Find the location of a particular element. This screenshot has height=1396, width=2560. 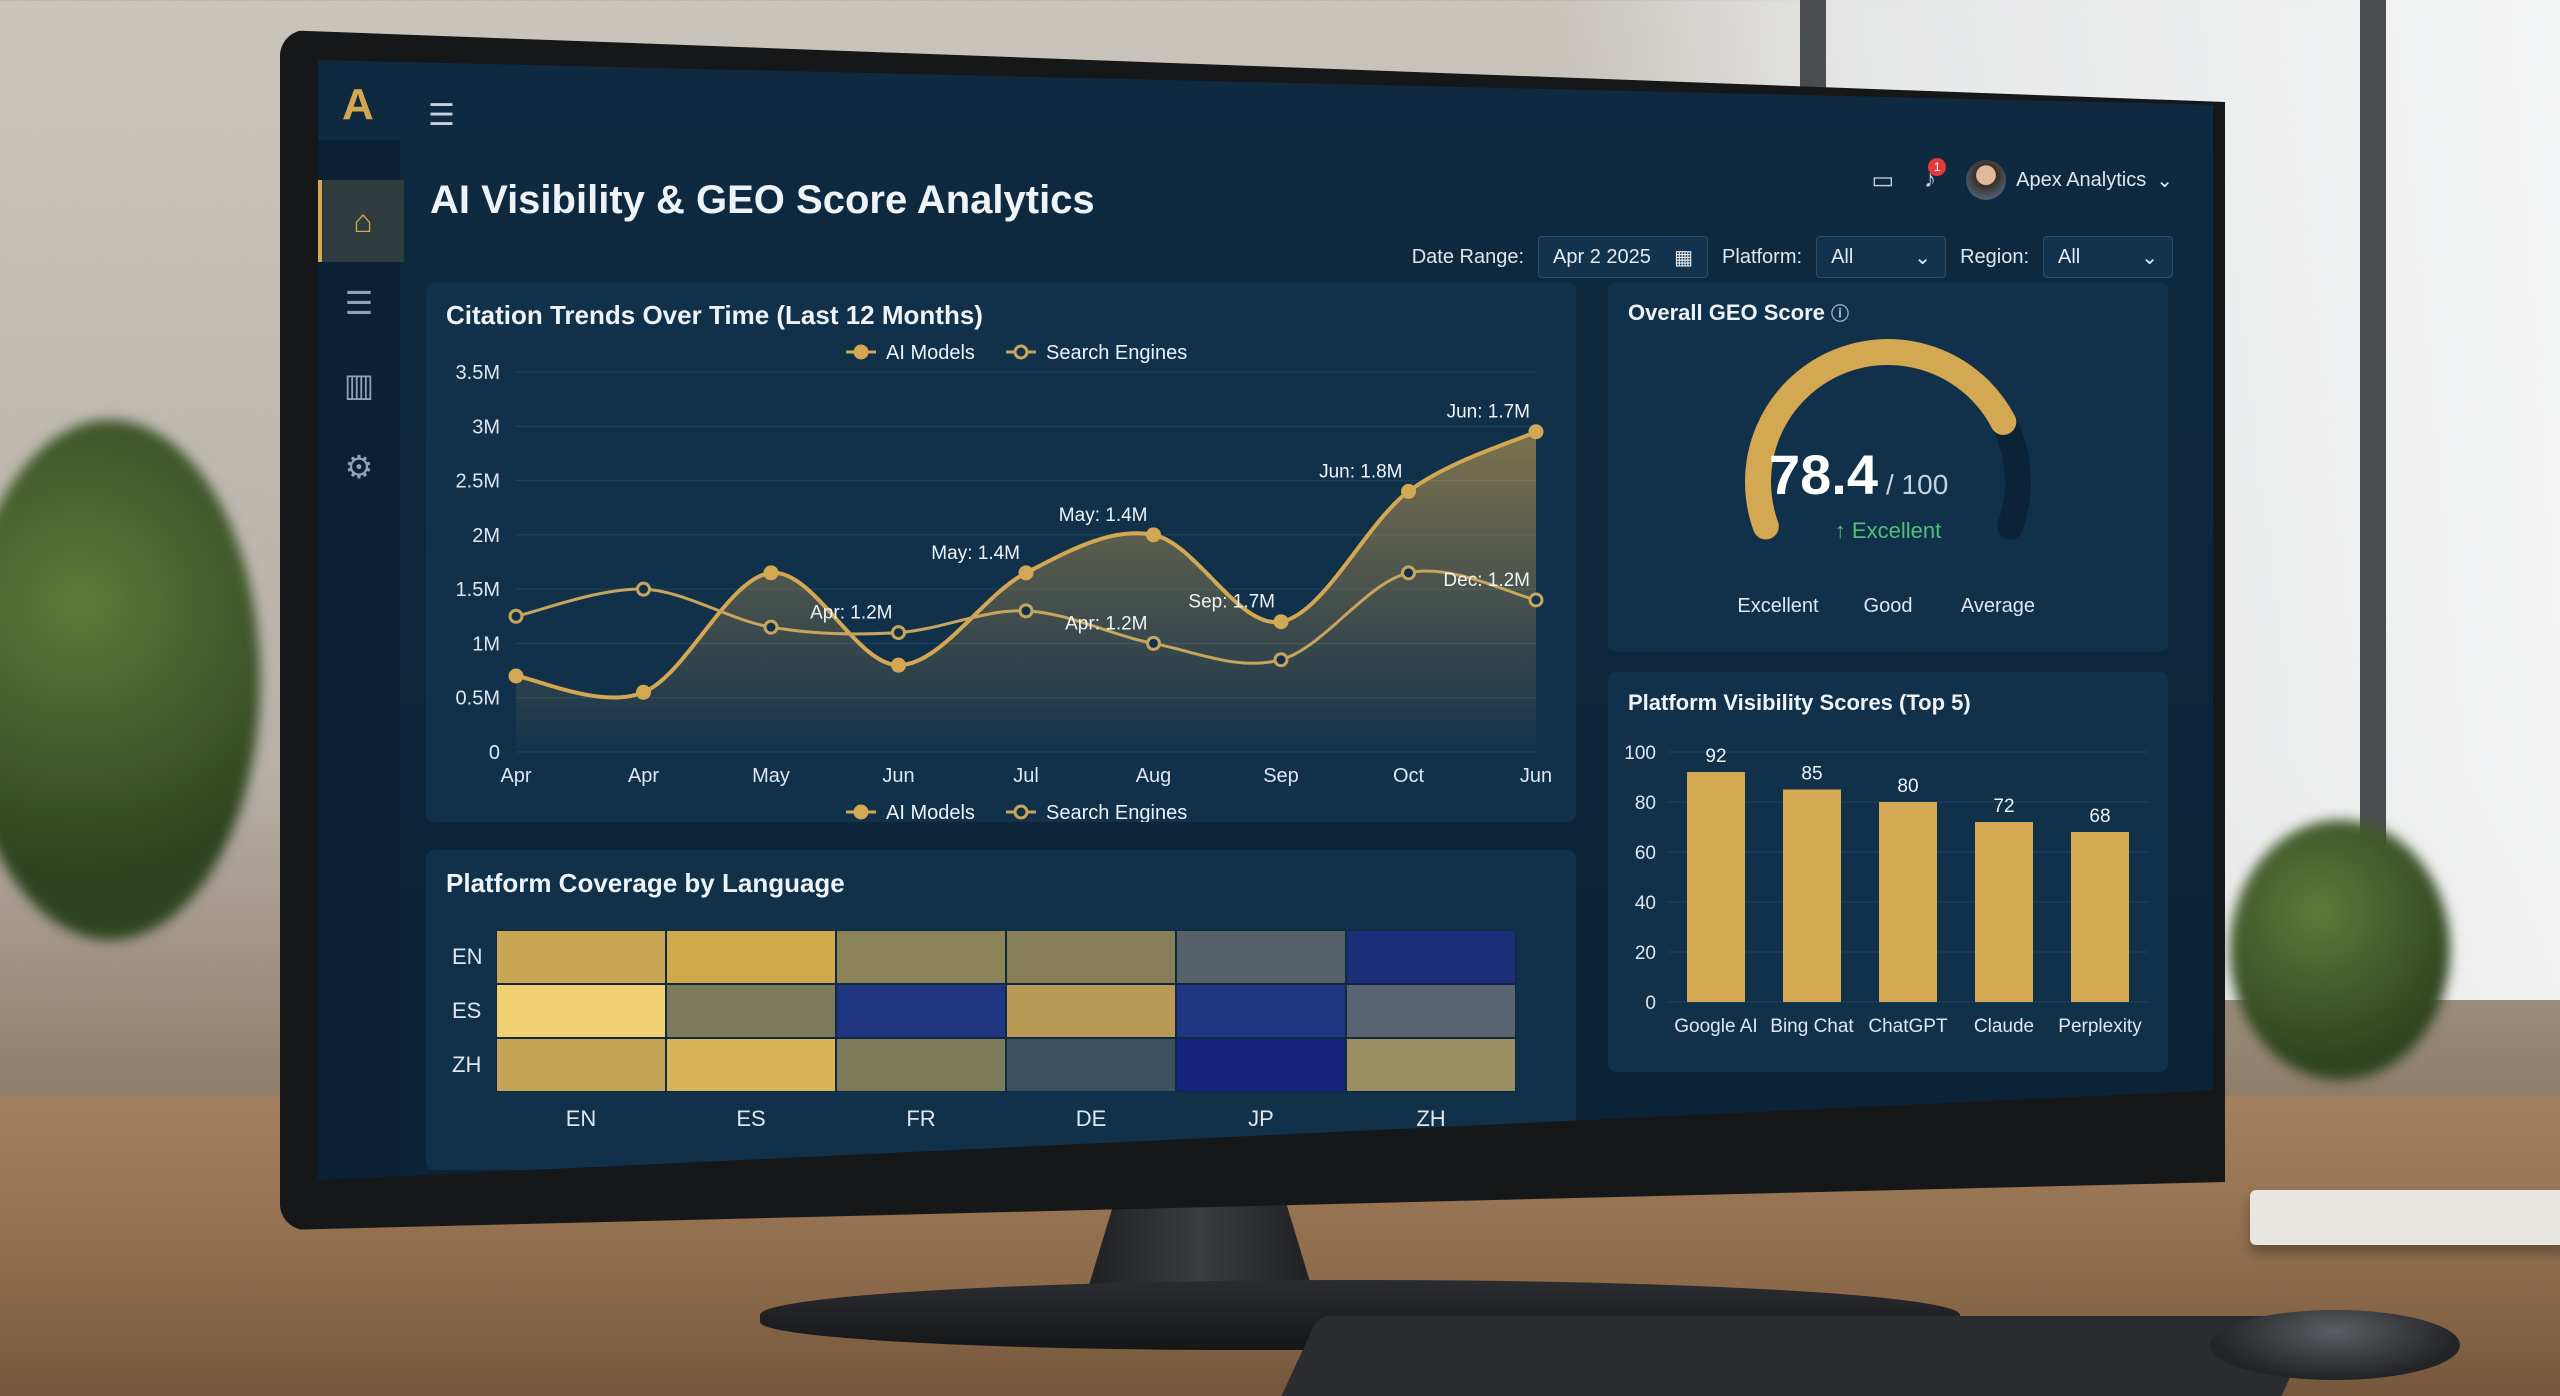

avatar is located at coordinates (1986, 180).